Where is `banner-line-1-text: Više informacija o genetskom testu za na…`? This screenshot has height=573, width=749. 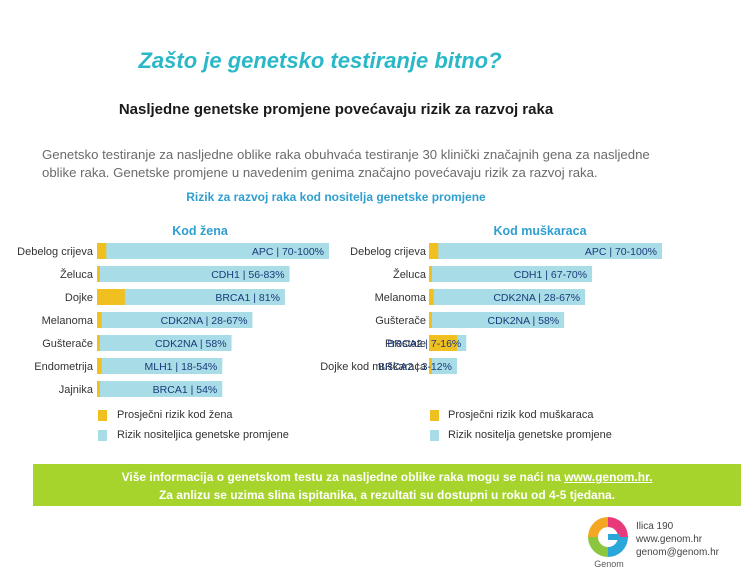
banner-line-1-text: Više informacija o genetskom testu za na… is located at coordinates (343, 477).